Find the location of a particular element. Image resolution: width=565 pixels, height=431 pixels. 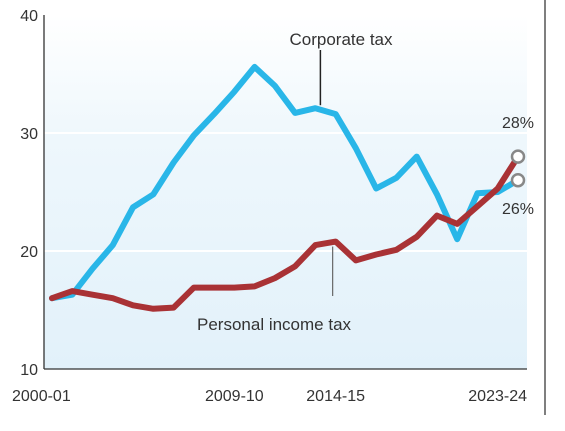

x-tick-label-2023-24: 2023-24 is located at coordinates (497, 396).